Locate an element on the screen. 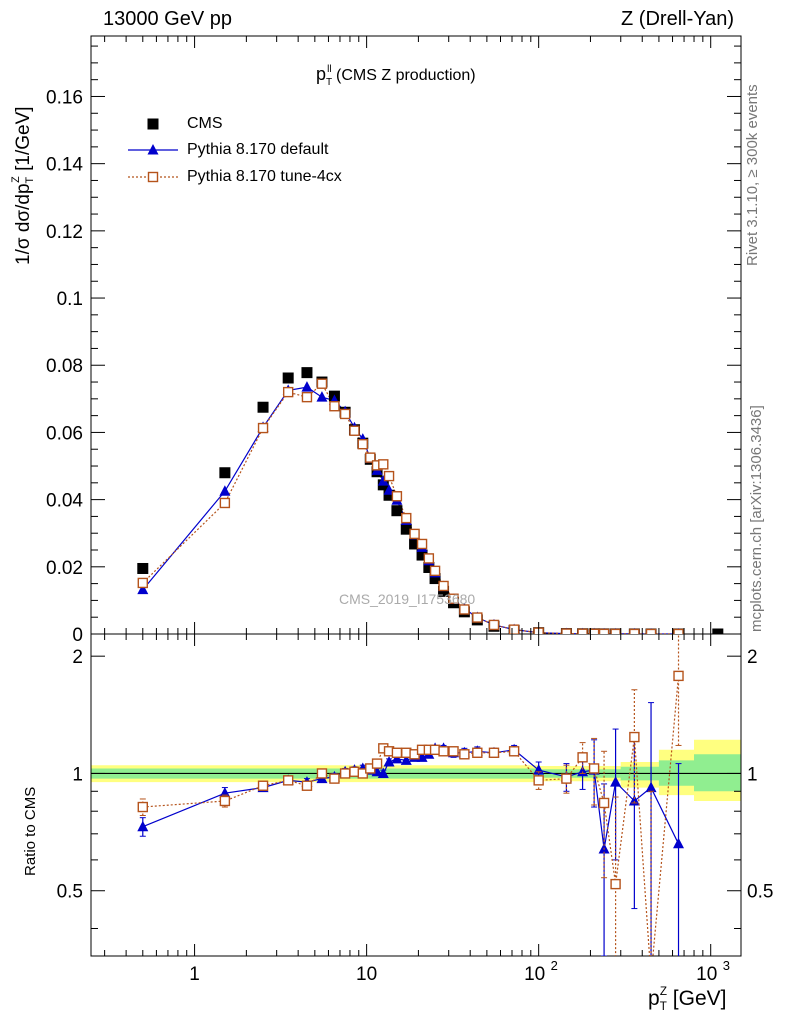  legend-label-pythia-tune4cx: Pythia 8.170 tune-4cx is located at coordinates (264, 176).